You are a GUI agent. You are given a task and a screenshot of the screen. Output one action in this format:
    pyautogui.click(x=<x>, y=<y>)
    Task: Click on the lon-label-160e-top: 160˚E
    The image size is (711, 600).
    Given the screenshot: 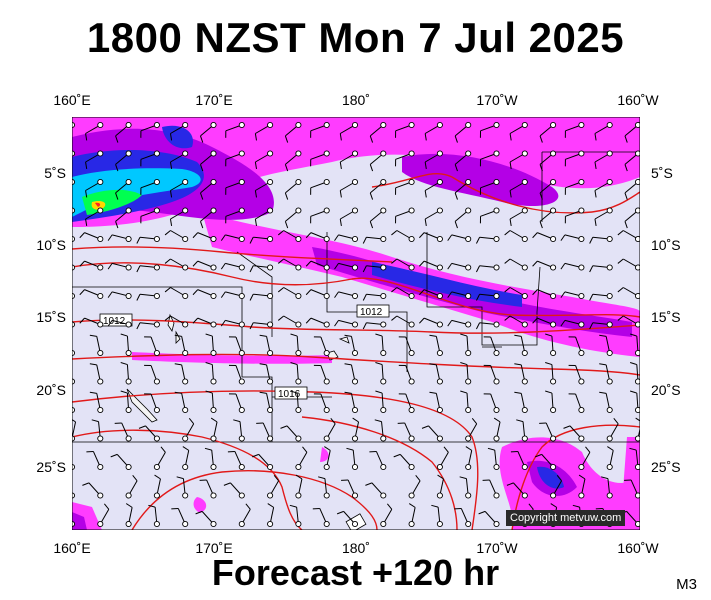 What is the action you would take?
    pyautogui.click(x=72, y=100)
    